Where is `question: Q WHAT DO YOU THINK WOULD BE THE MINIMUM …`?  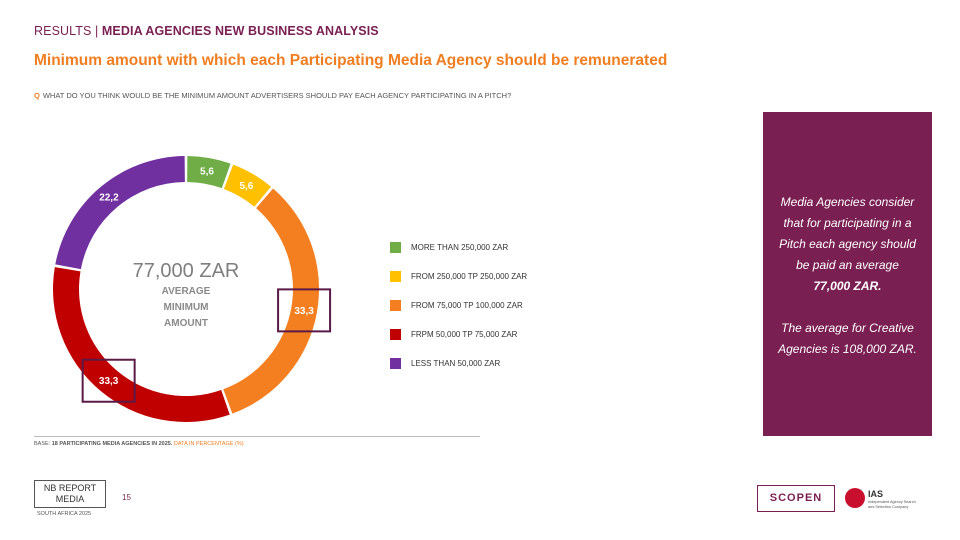
question: Q WHAT DO YOU THINK WOULD BE THE MINIMUM … is located at coordinates (272, 95).